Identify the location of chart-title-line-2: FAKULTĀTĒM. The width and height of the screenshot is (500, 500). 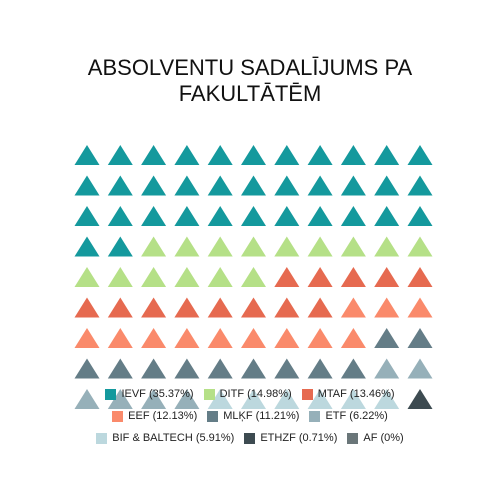
(250, 93).